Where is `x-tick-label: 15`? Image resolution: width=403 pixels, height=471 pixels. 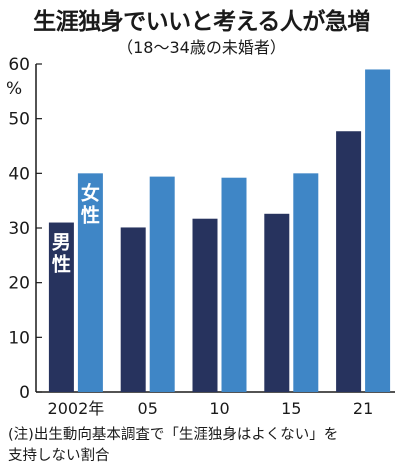
x-tick-label: 15 is located at coordinates (291, 408).